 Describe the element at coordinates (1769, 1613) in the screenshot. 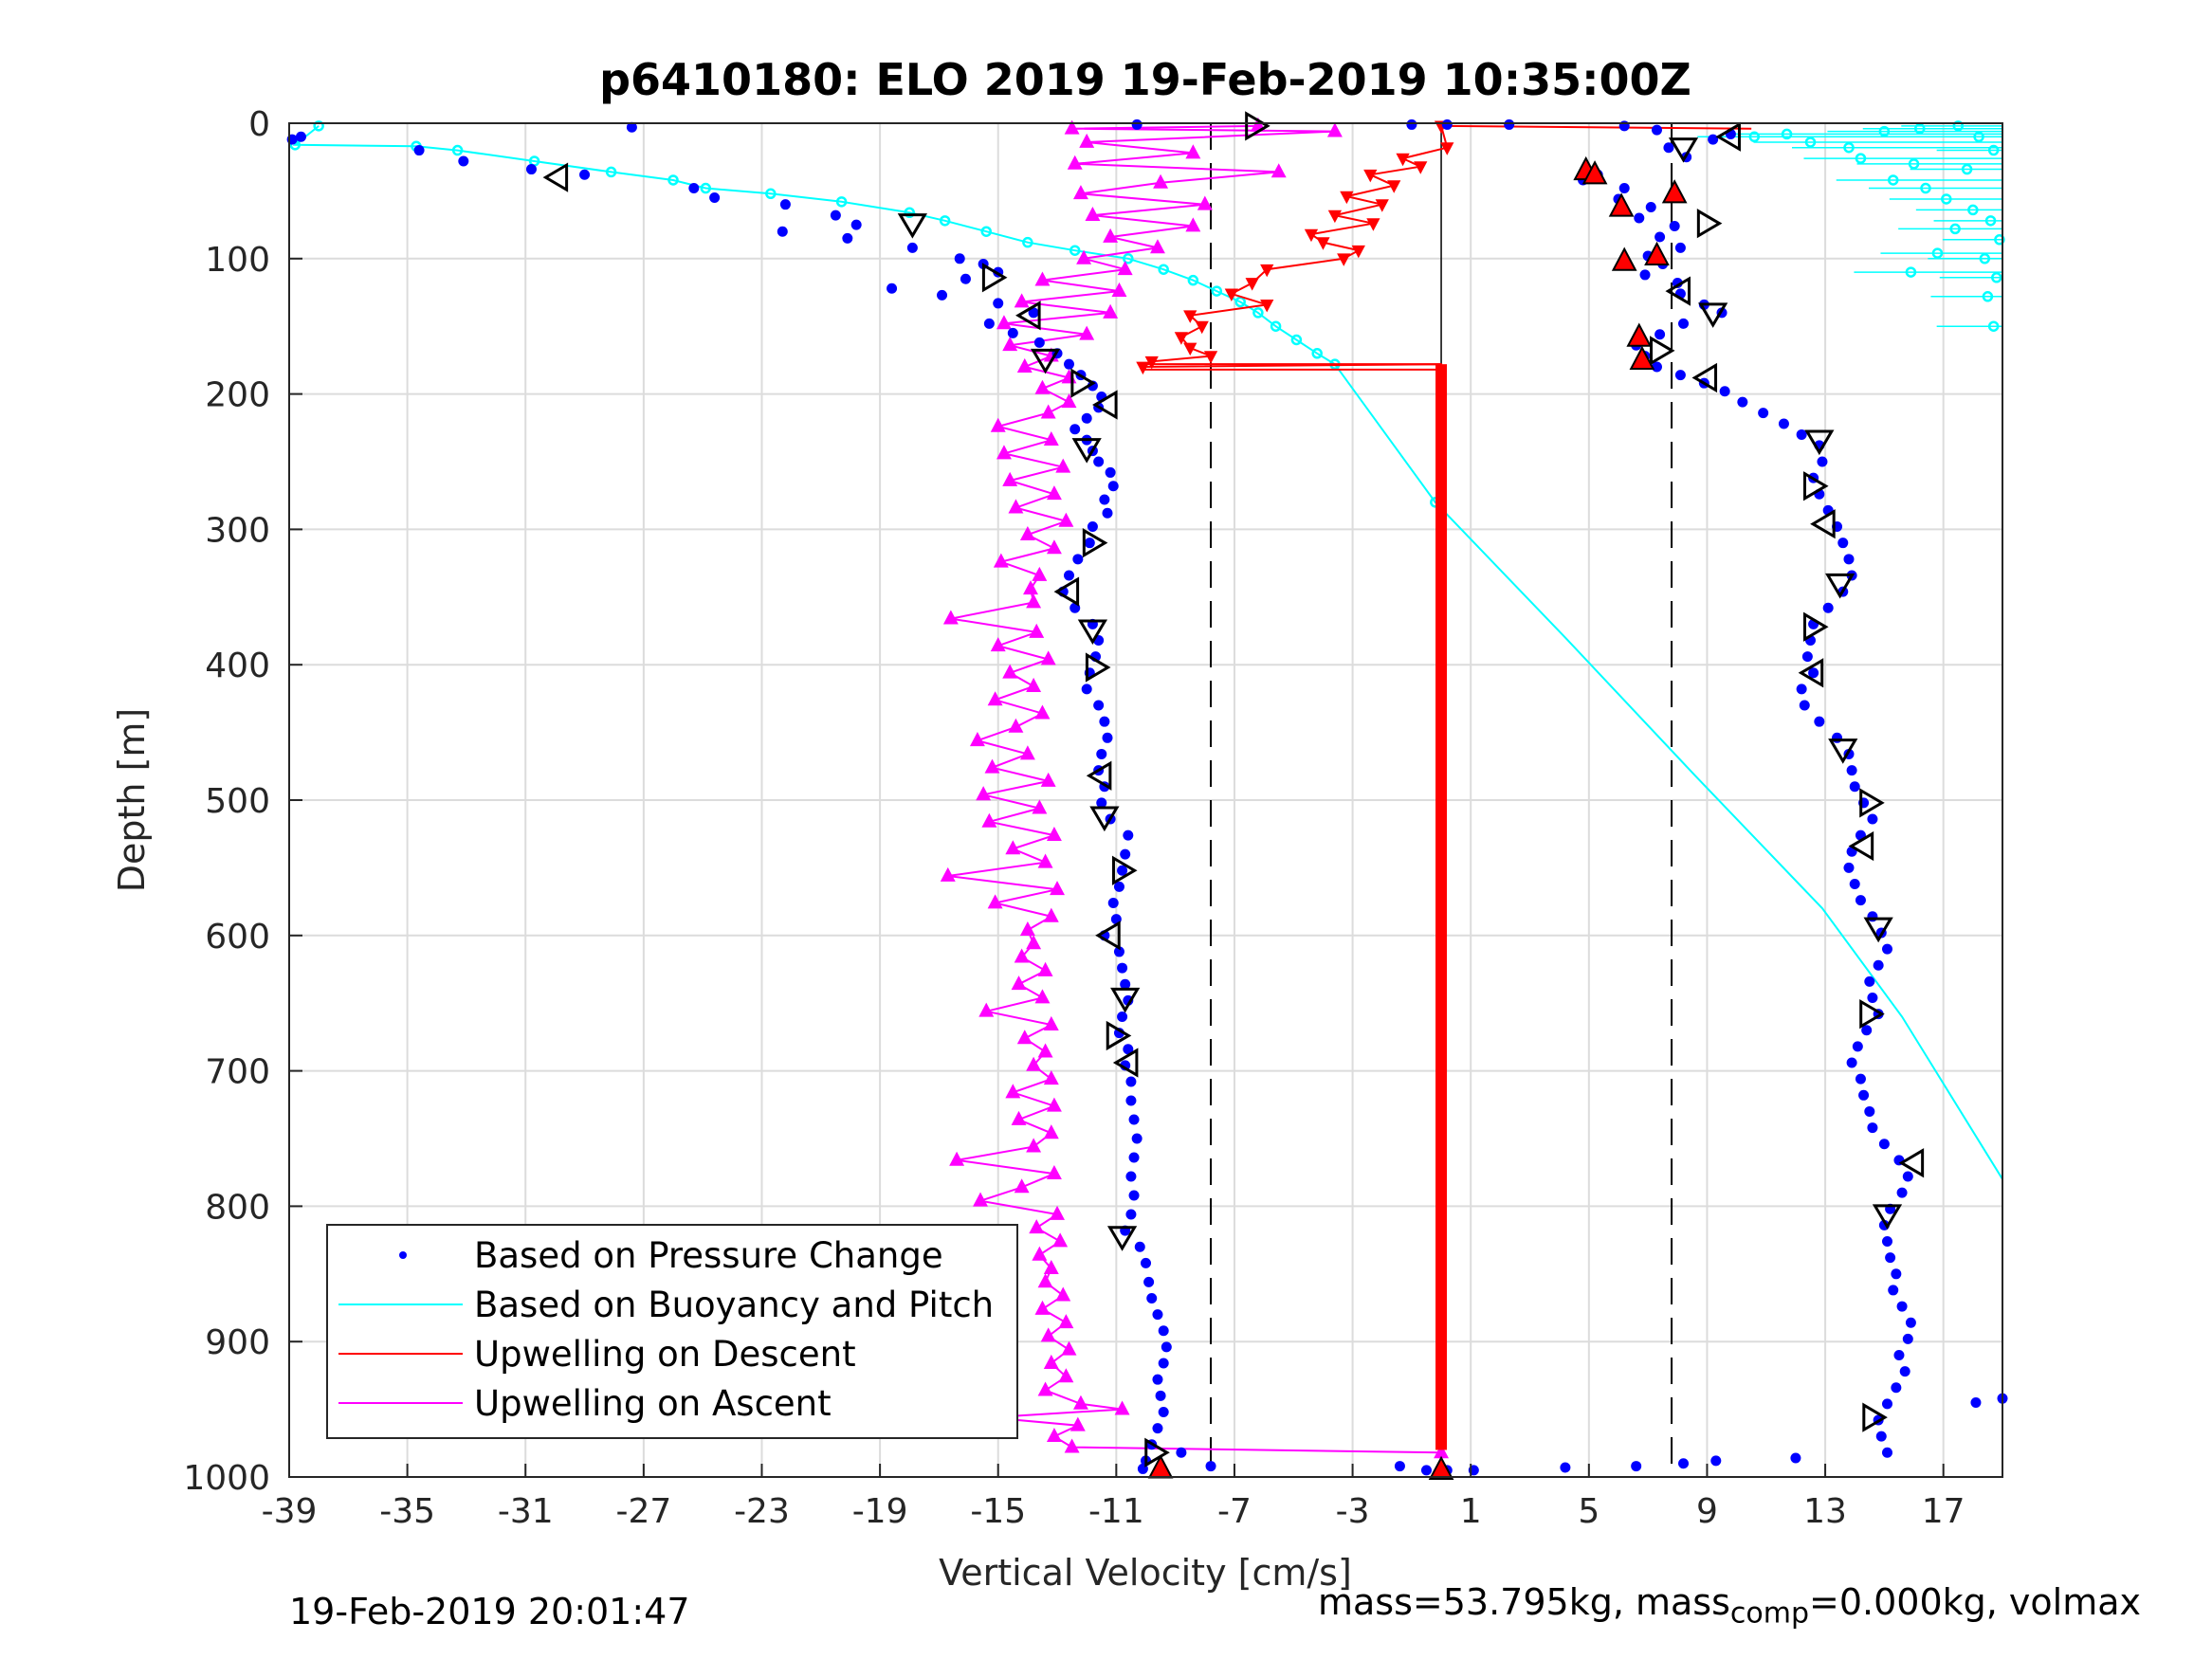

I see `mass-subscript: comp` at that location.